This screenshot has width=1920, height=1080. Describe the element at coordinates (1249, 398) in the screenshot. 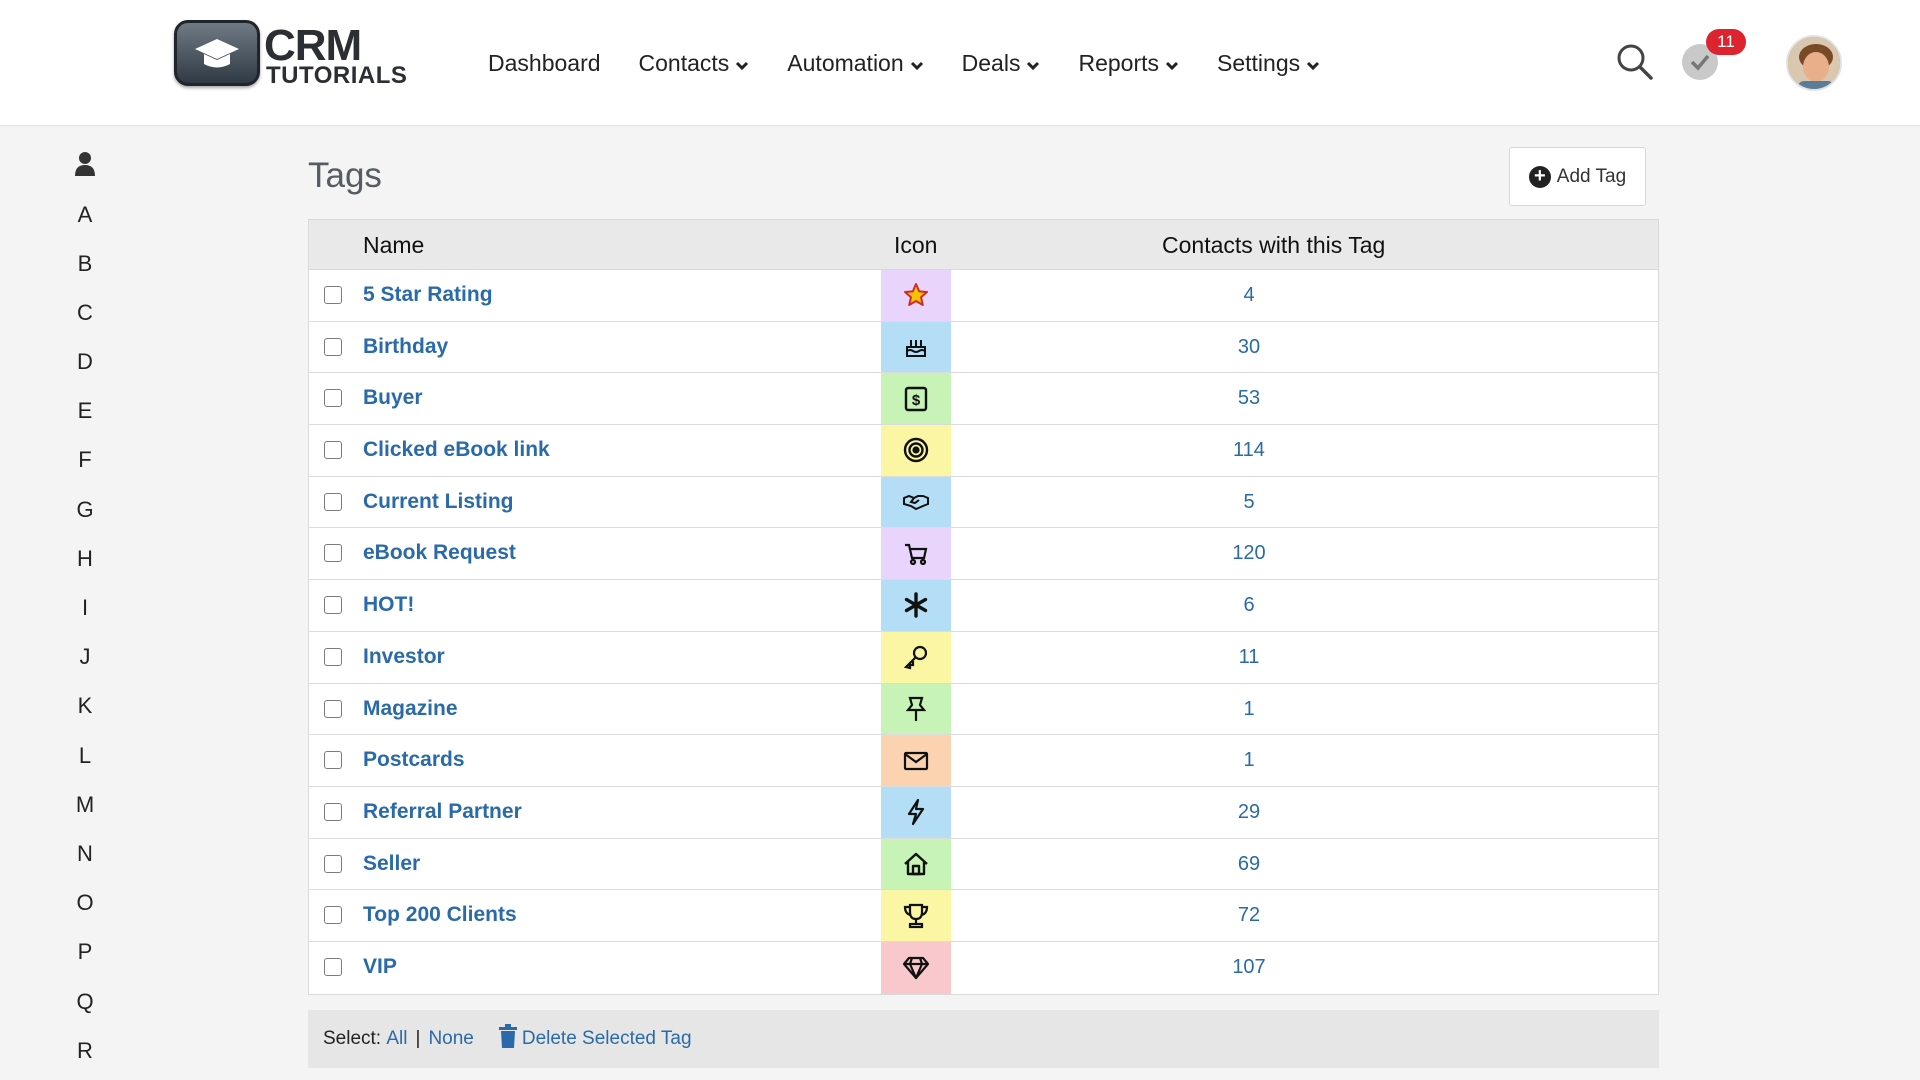

I see `tag-contact-count: 53` at that location.